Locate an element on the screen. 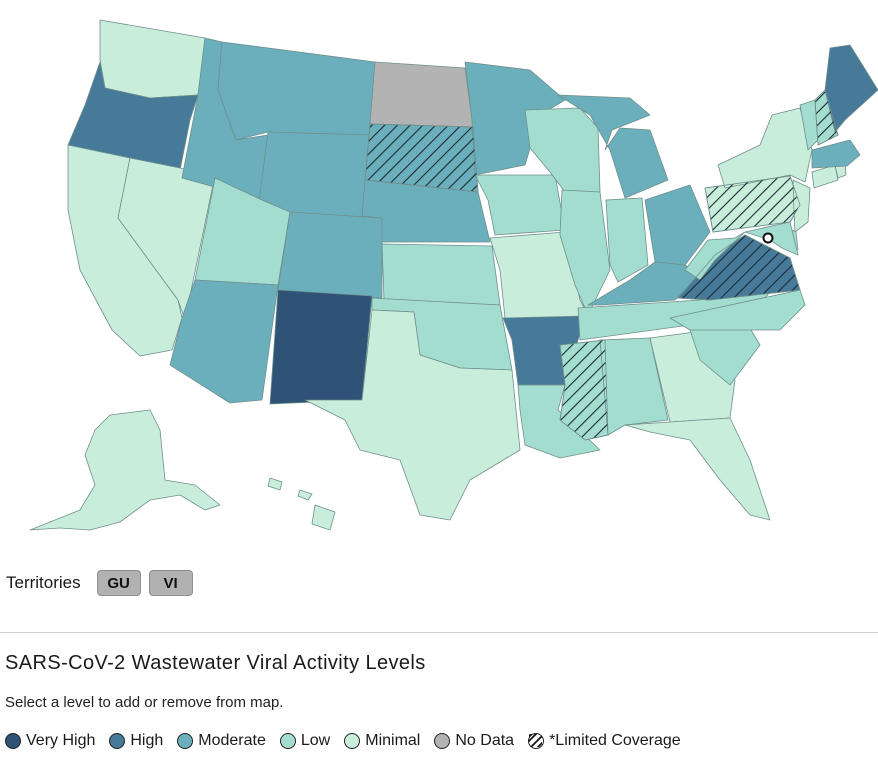 The width and height of the screenshot is (878, 762). very-high-swatch-icon is located at coordinates (13, 741).